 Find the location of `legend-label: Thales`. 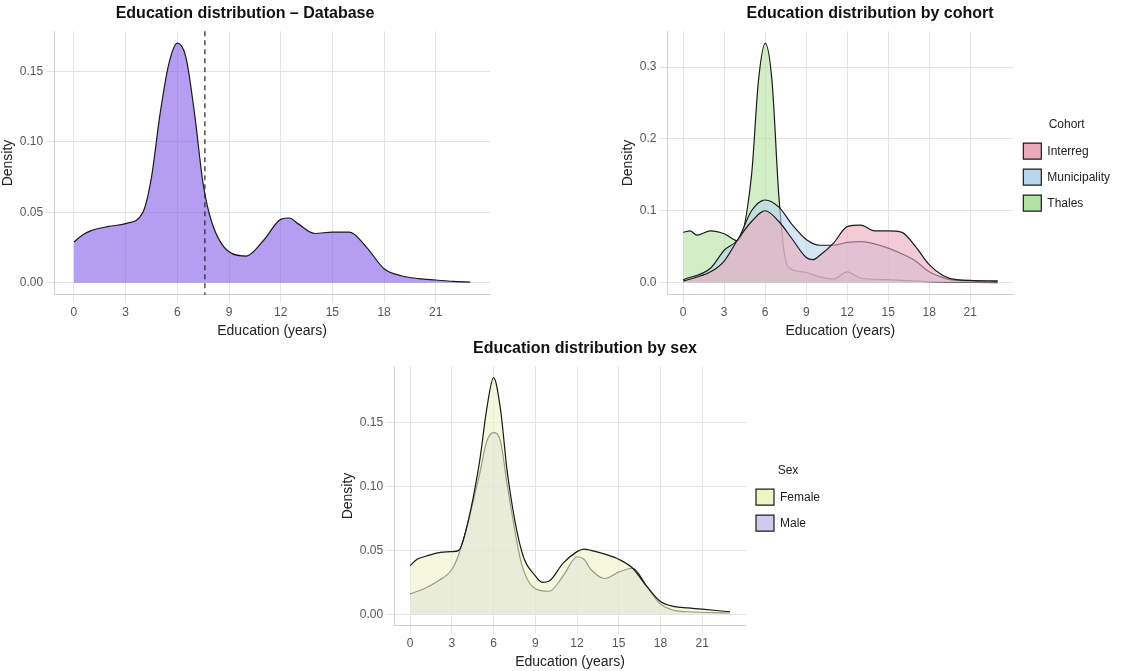

legend-label: Thales is located at coordinates (1065, 202).